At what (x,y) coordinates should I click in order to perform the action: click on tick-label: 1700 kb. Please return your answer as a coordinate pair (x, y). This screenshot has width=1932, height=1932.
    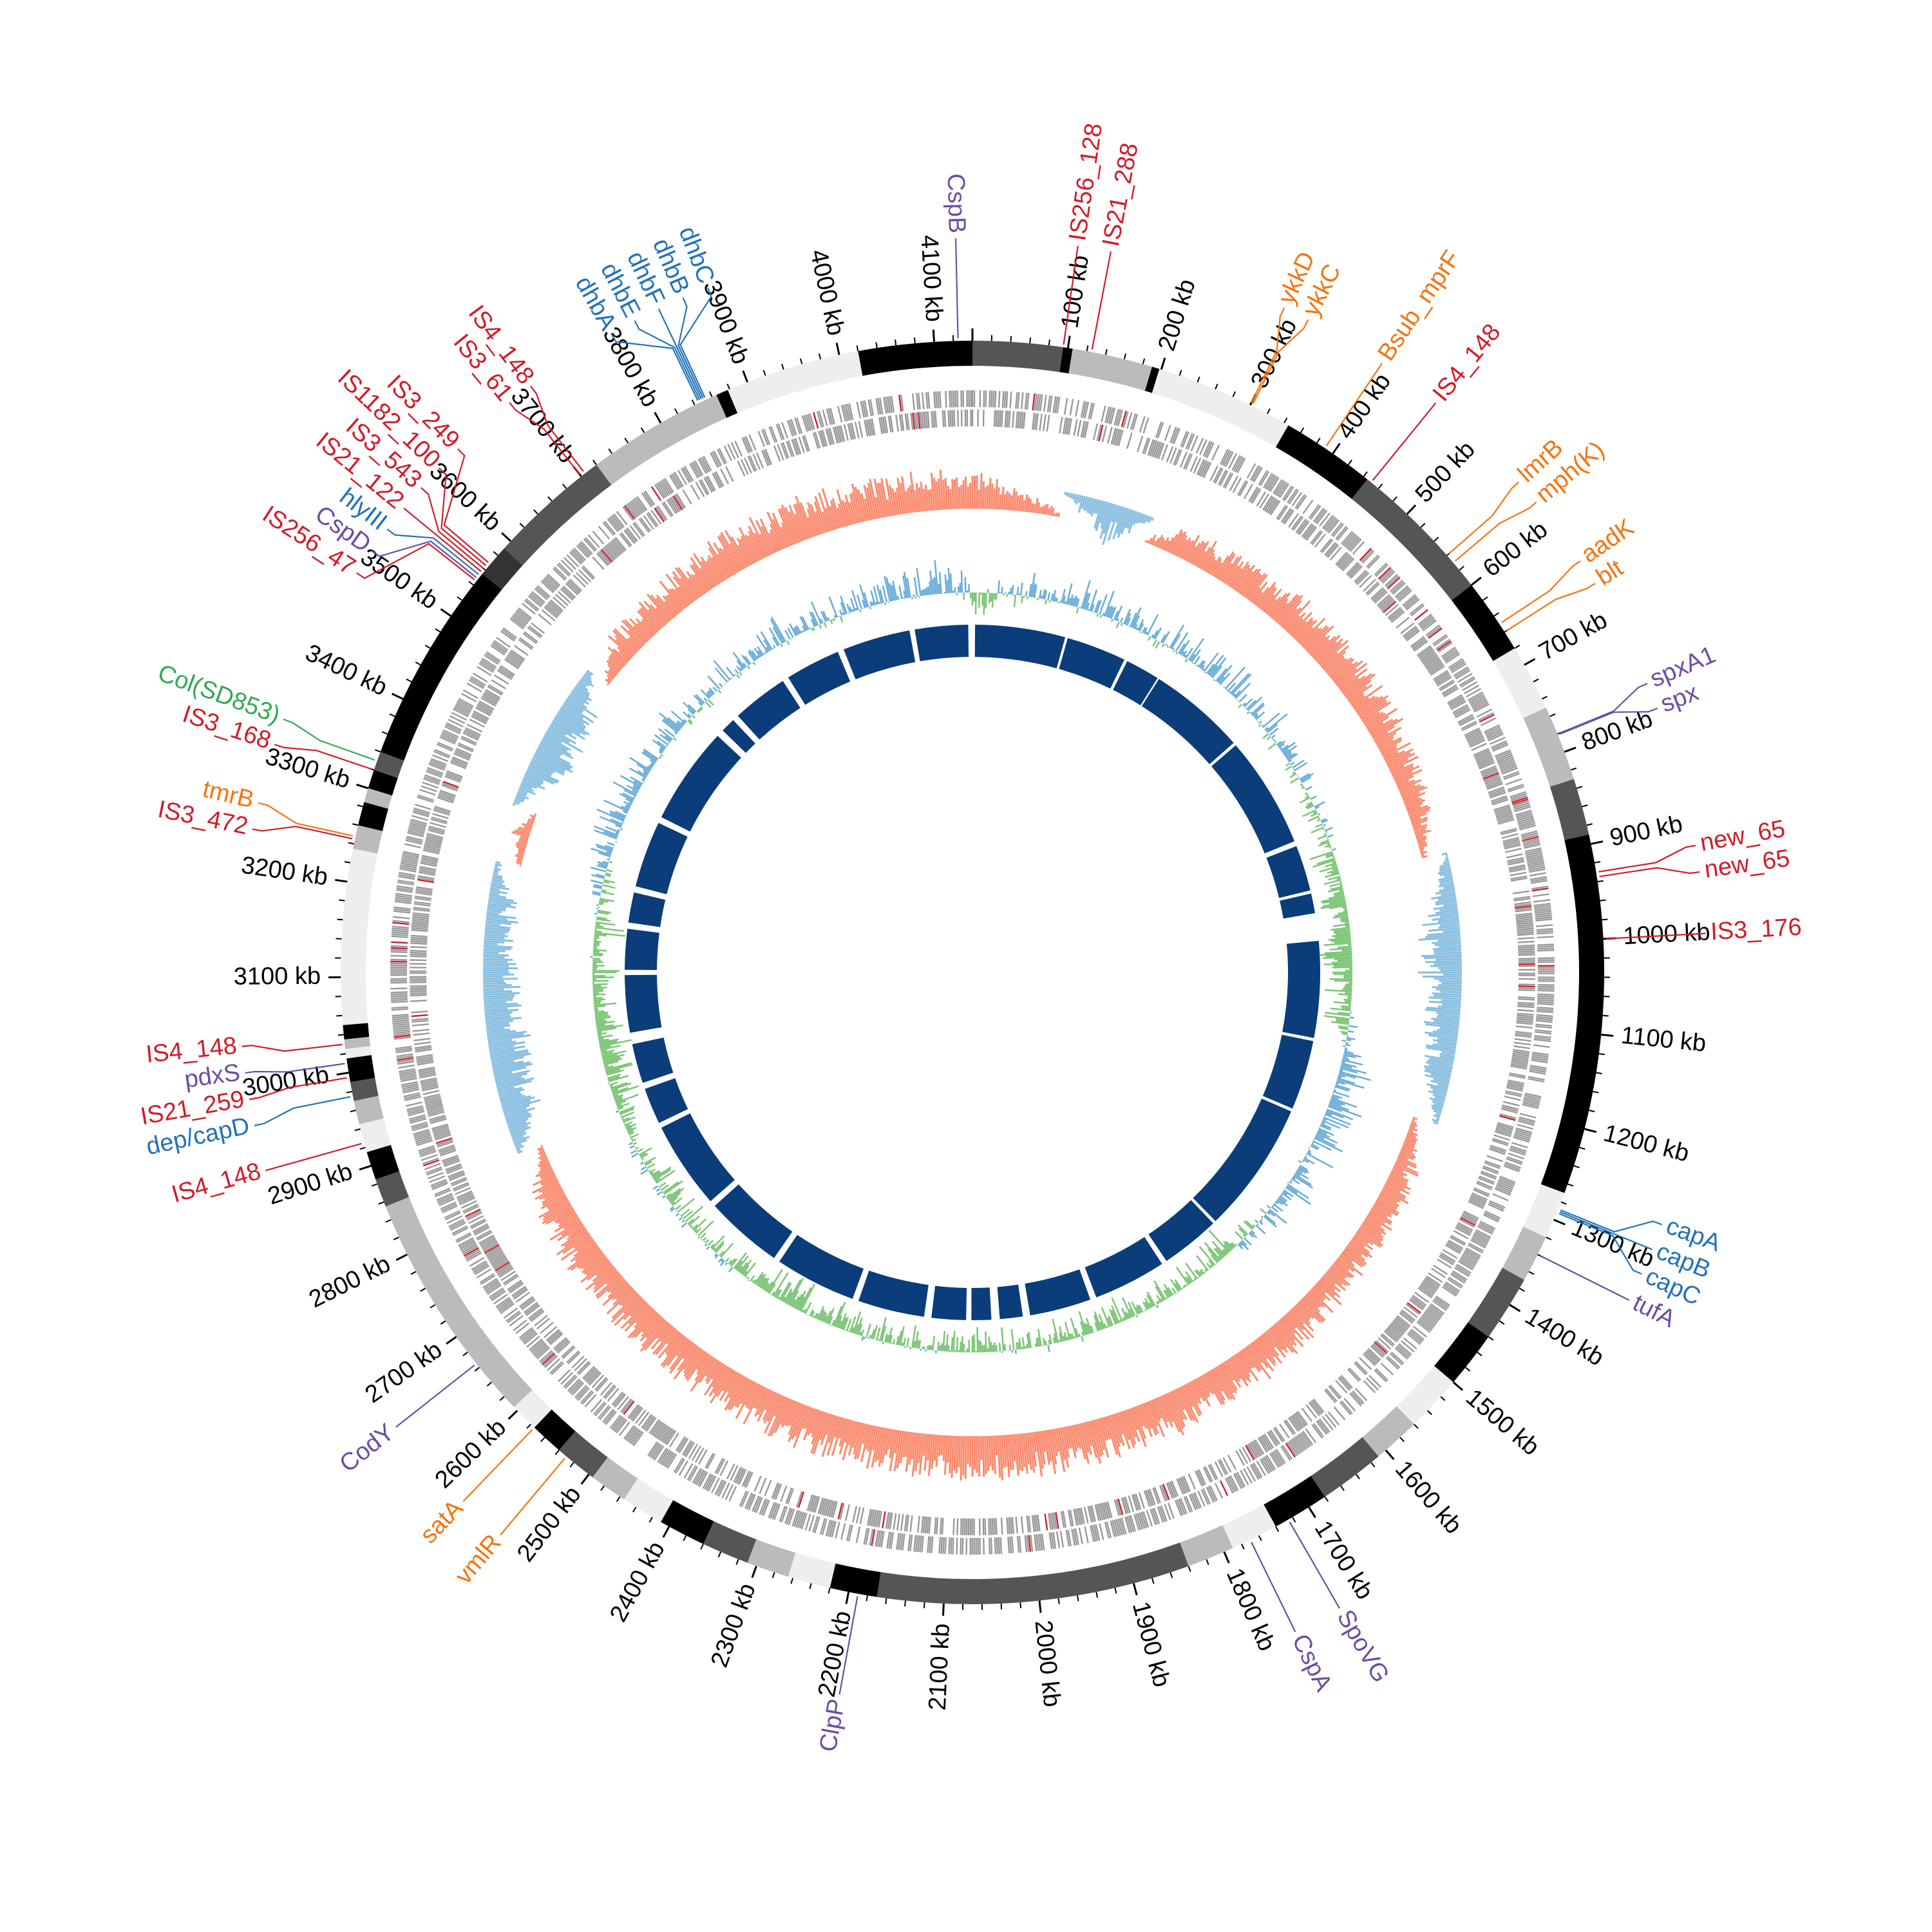
    Looking at the image, I should click on (1344, 1560).